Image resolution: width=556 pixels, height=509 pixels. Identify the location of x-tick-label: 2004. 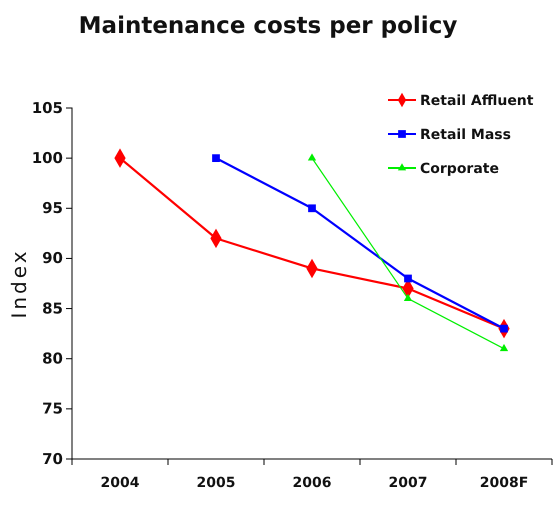
(120, 482).